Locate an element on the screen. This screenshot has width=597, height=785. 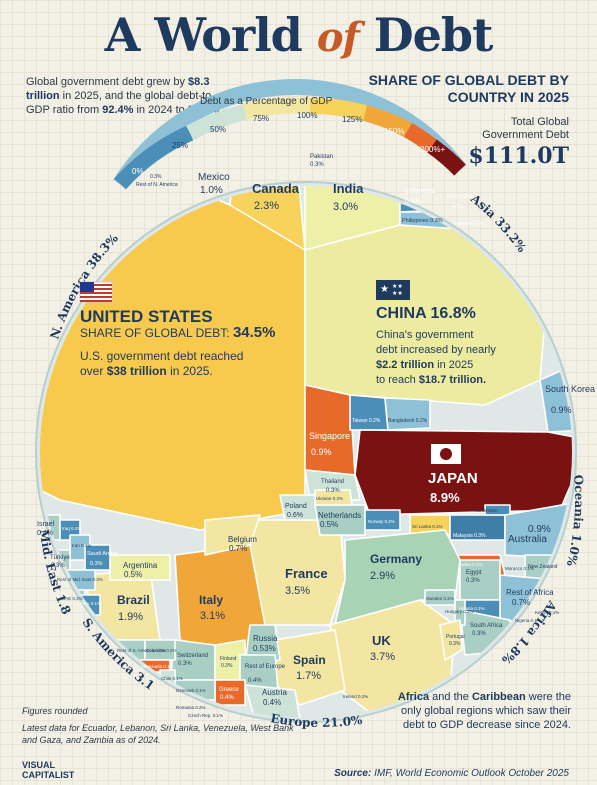
label-israel-v: 0.4% is located at coordinates (45, 533).